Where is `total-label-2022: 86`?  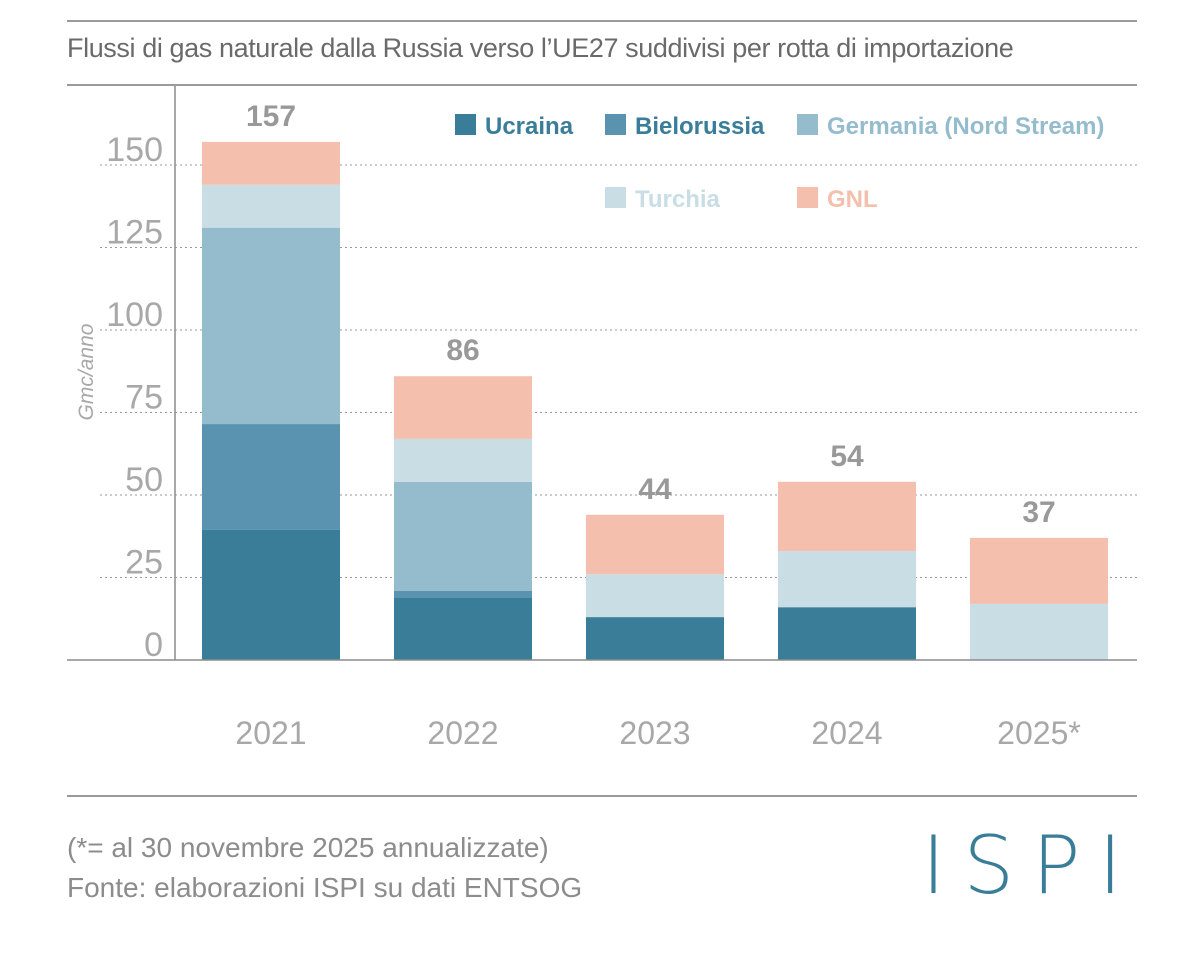
total-label-2022: 86 is located at coordinates (462, 350).